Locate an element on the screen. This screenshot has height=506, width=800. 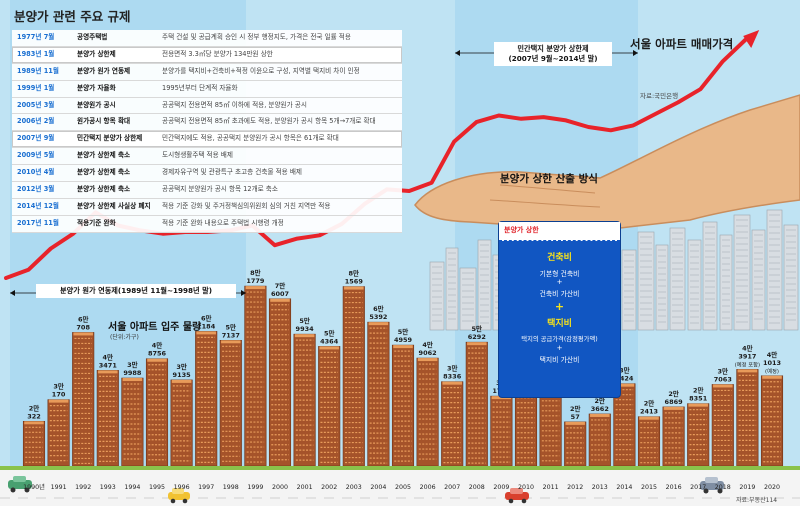
bar-value-label: 3917 is located at coordinates (747, 356).